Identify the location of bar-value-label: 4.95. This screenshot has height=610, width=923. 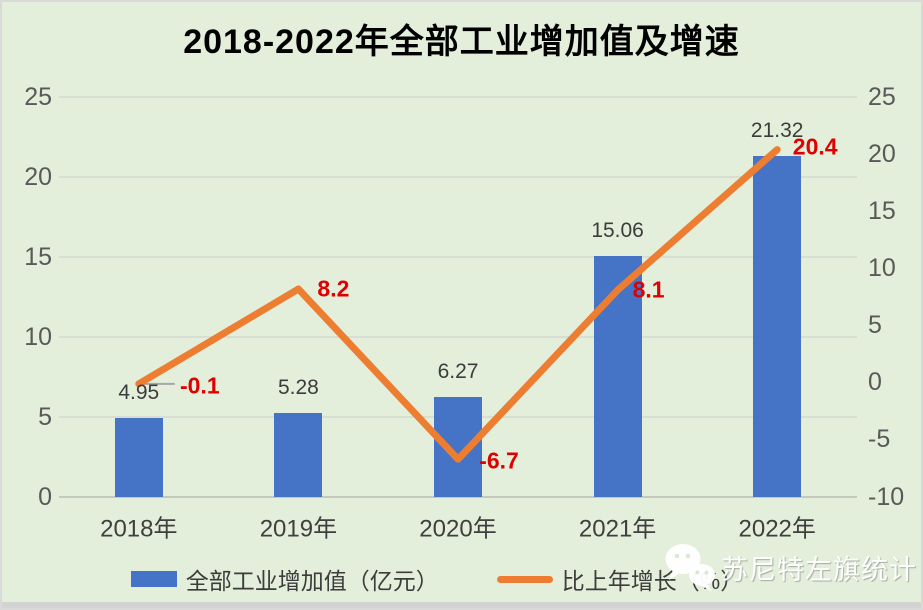
(139, 392).